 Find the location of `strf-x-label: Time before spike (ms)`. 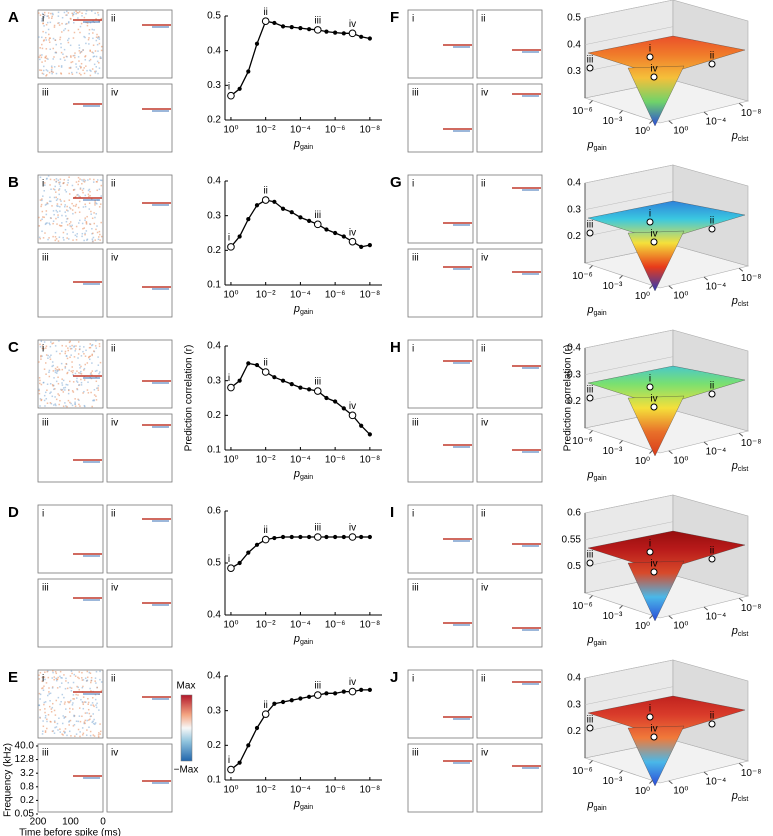

strf-x-label: Time before spike (ms) is located at coordinates (70, 832).